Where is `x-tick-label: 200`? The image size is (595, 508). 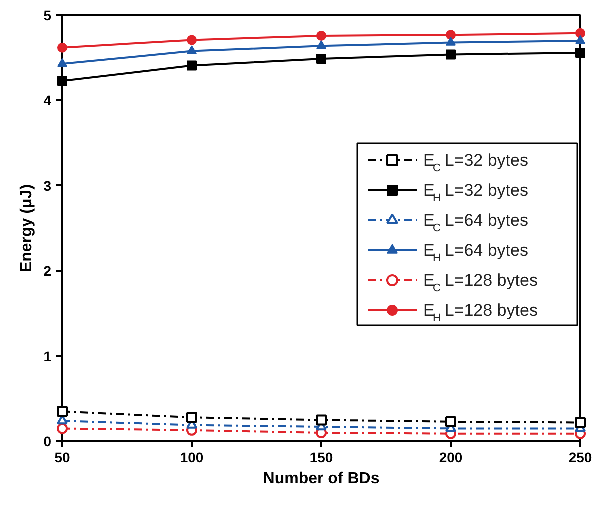 x-tick-label: 200 is located at coordinates (451, 458).